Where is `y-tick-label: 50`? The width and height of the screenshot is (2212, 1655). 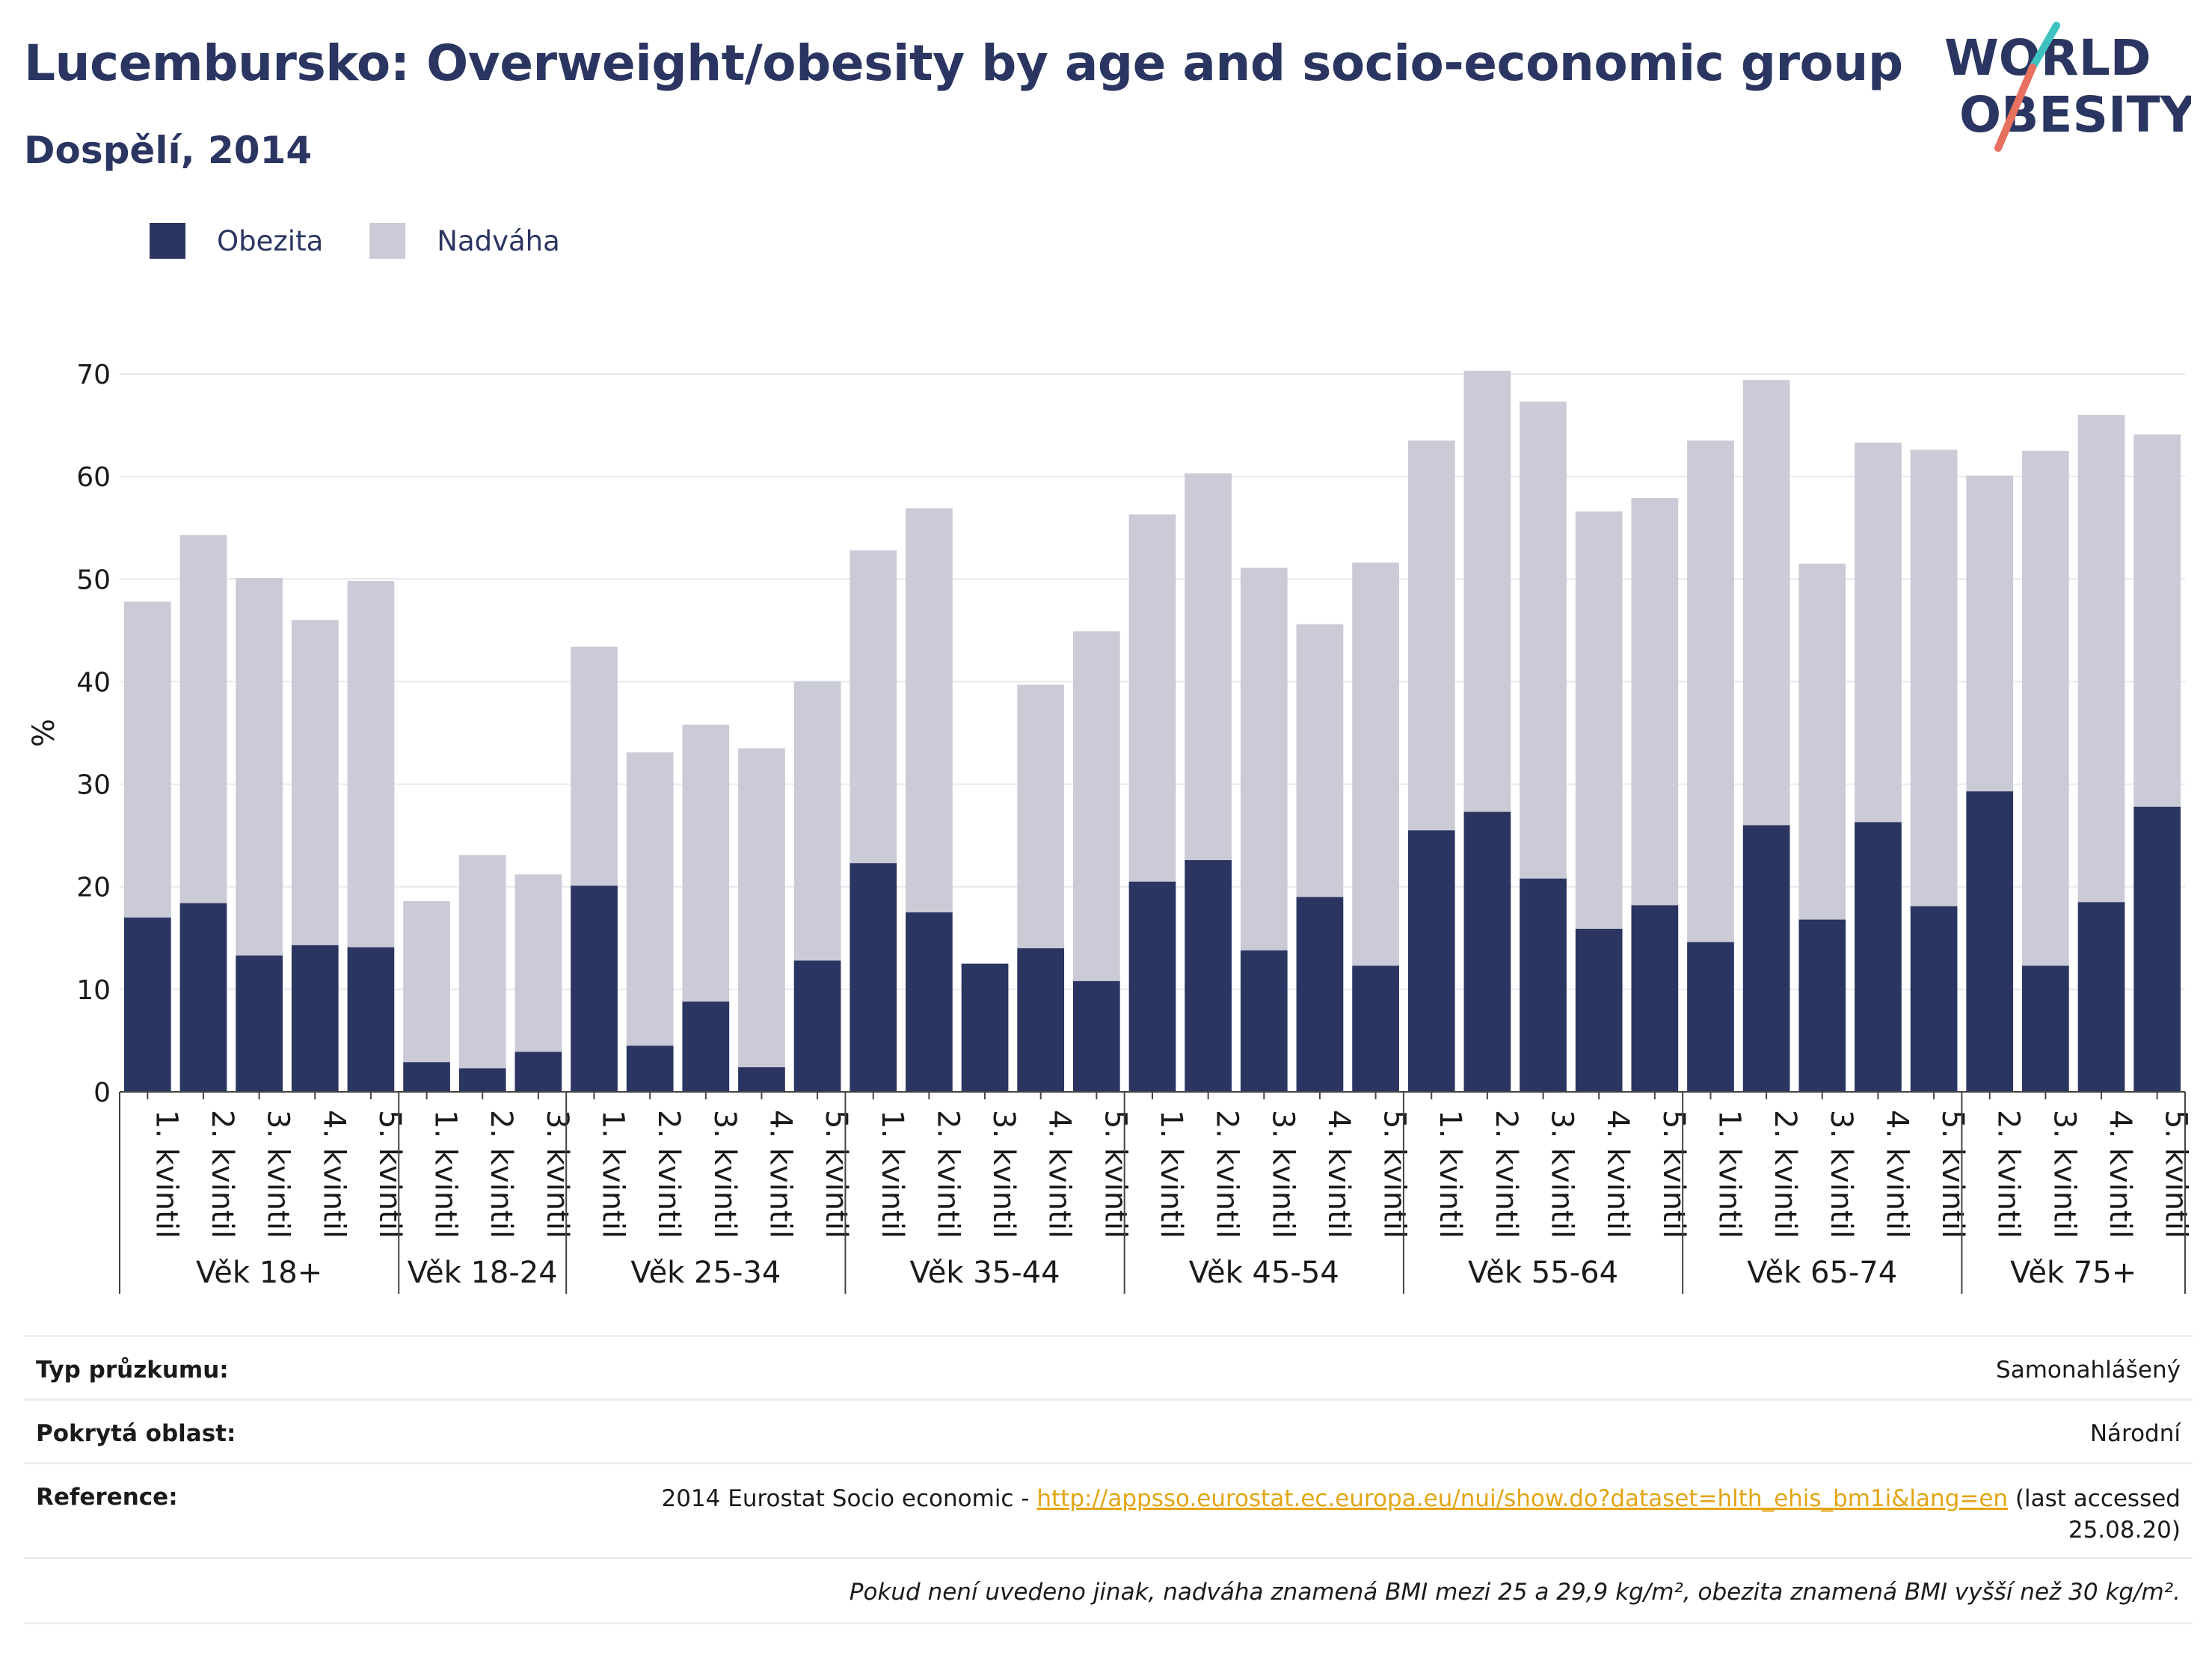
y-tick-label: 50 is located at coordinates (93, 580).